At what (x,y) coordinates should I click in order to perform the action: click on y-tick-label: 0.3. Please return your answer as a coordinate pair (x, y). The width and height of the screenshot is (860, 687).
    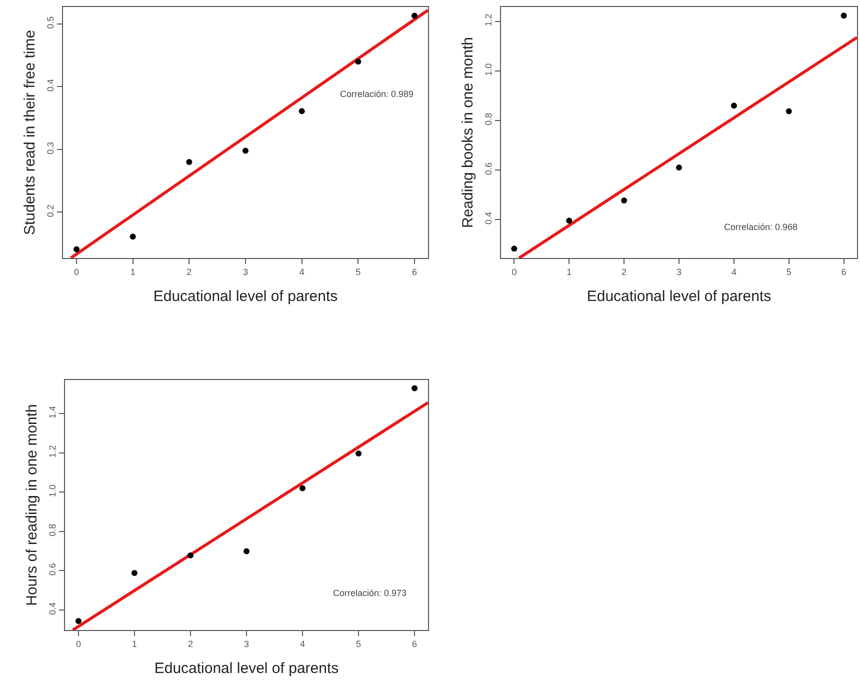
    Looking at the image, I should click on (50, 148).